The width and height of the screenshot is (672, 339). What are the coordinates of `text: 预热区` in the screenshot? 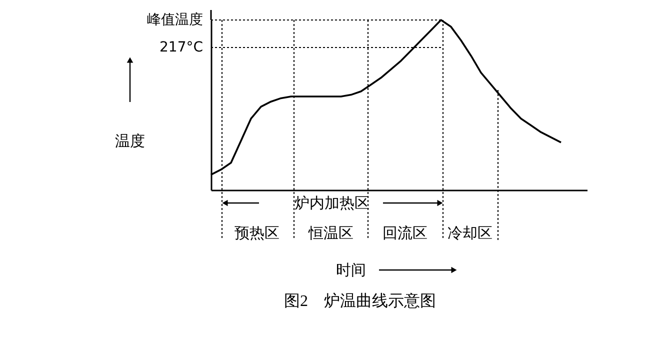 It's located at (257, 233).